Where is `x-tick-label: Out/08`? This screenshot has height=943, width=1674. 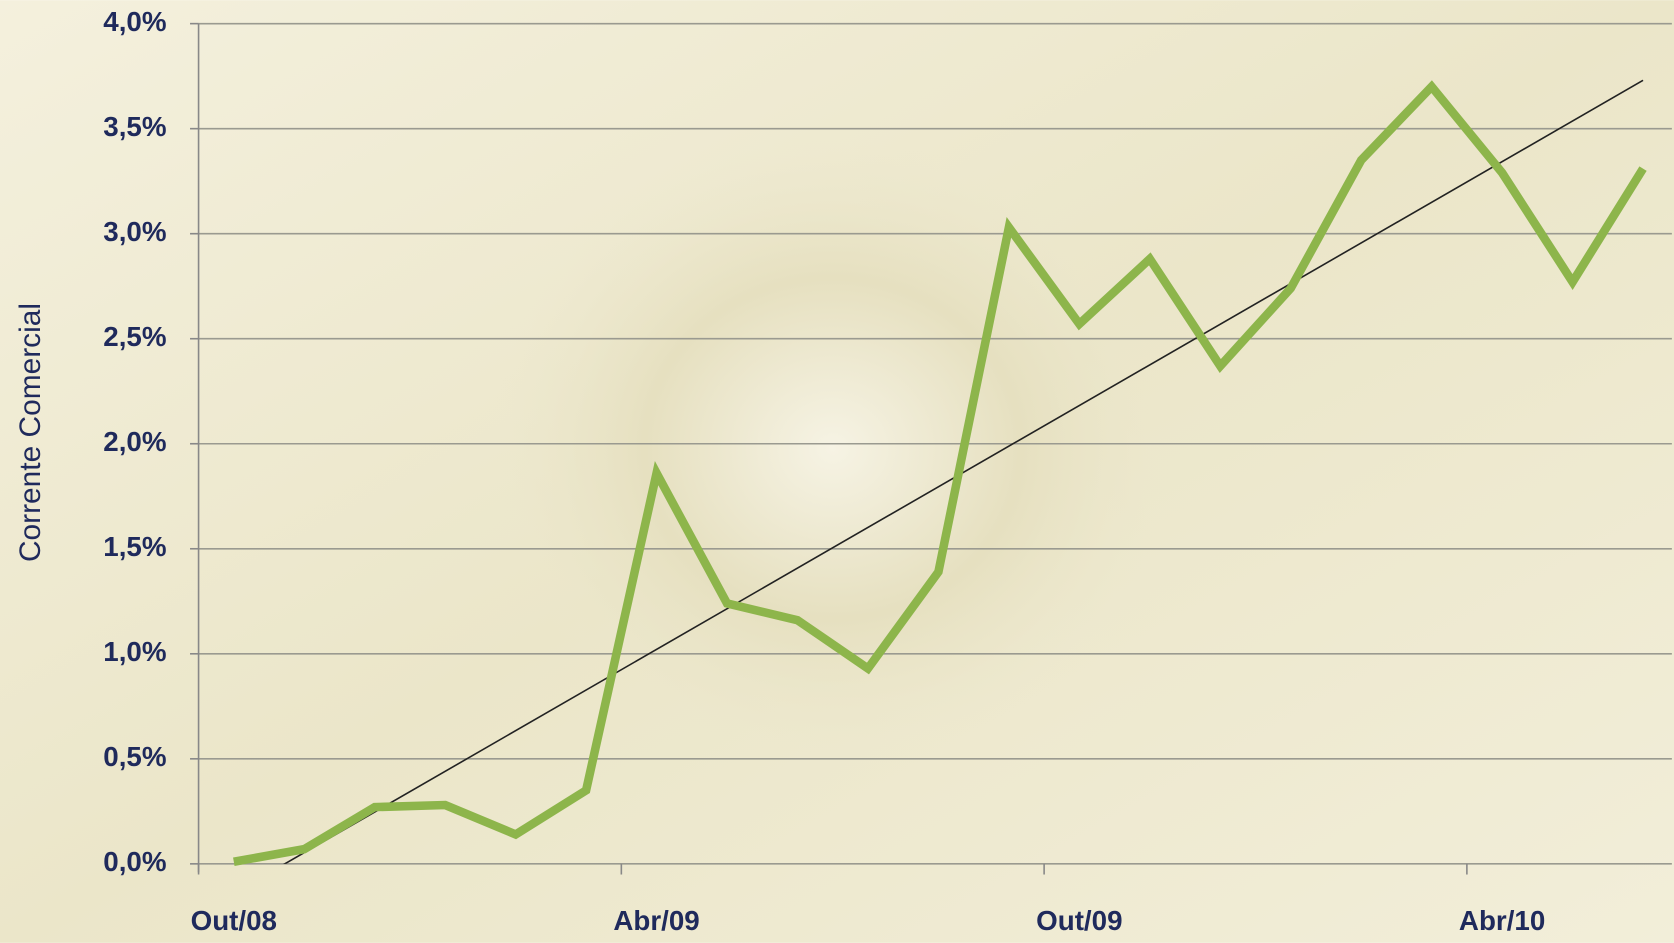
x-tick-label: Out/08 is located at coordinates (234, 920).